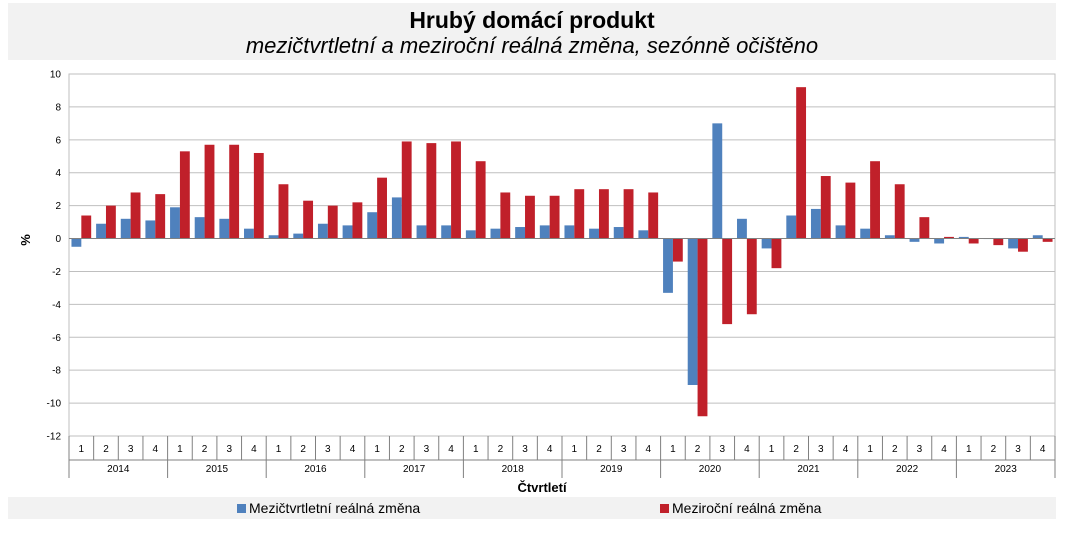 The width and height of the screenshot is (1067, 533). What do you see at coordinates (315, 469) in the screenshot?
I see `year-label: 2016` at bounding box center [315, 469].